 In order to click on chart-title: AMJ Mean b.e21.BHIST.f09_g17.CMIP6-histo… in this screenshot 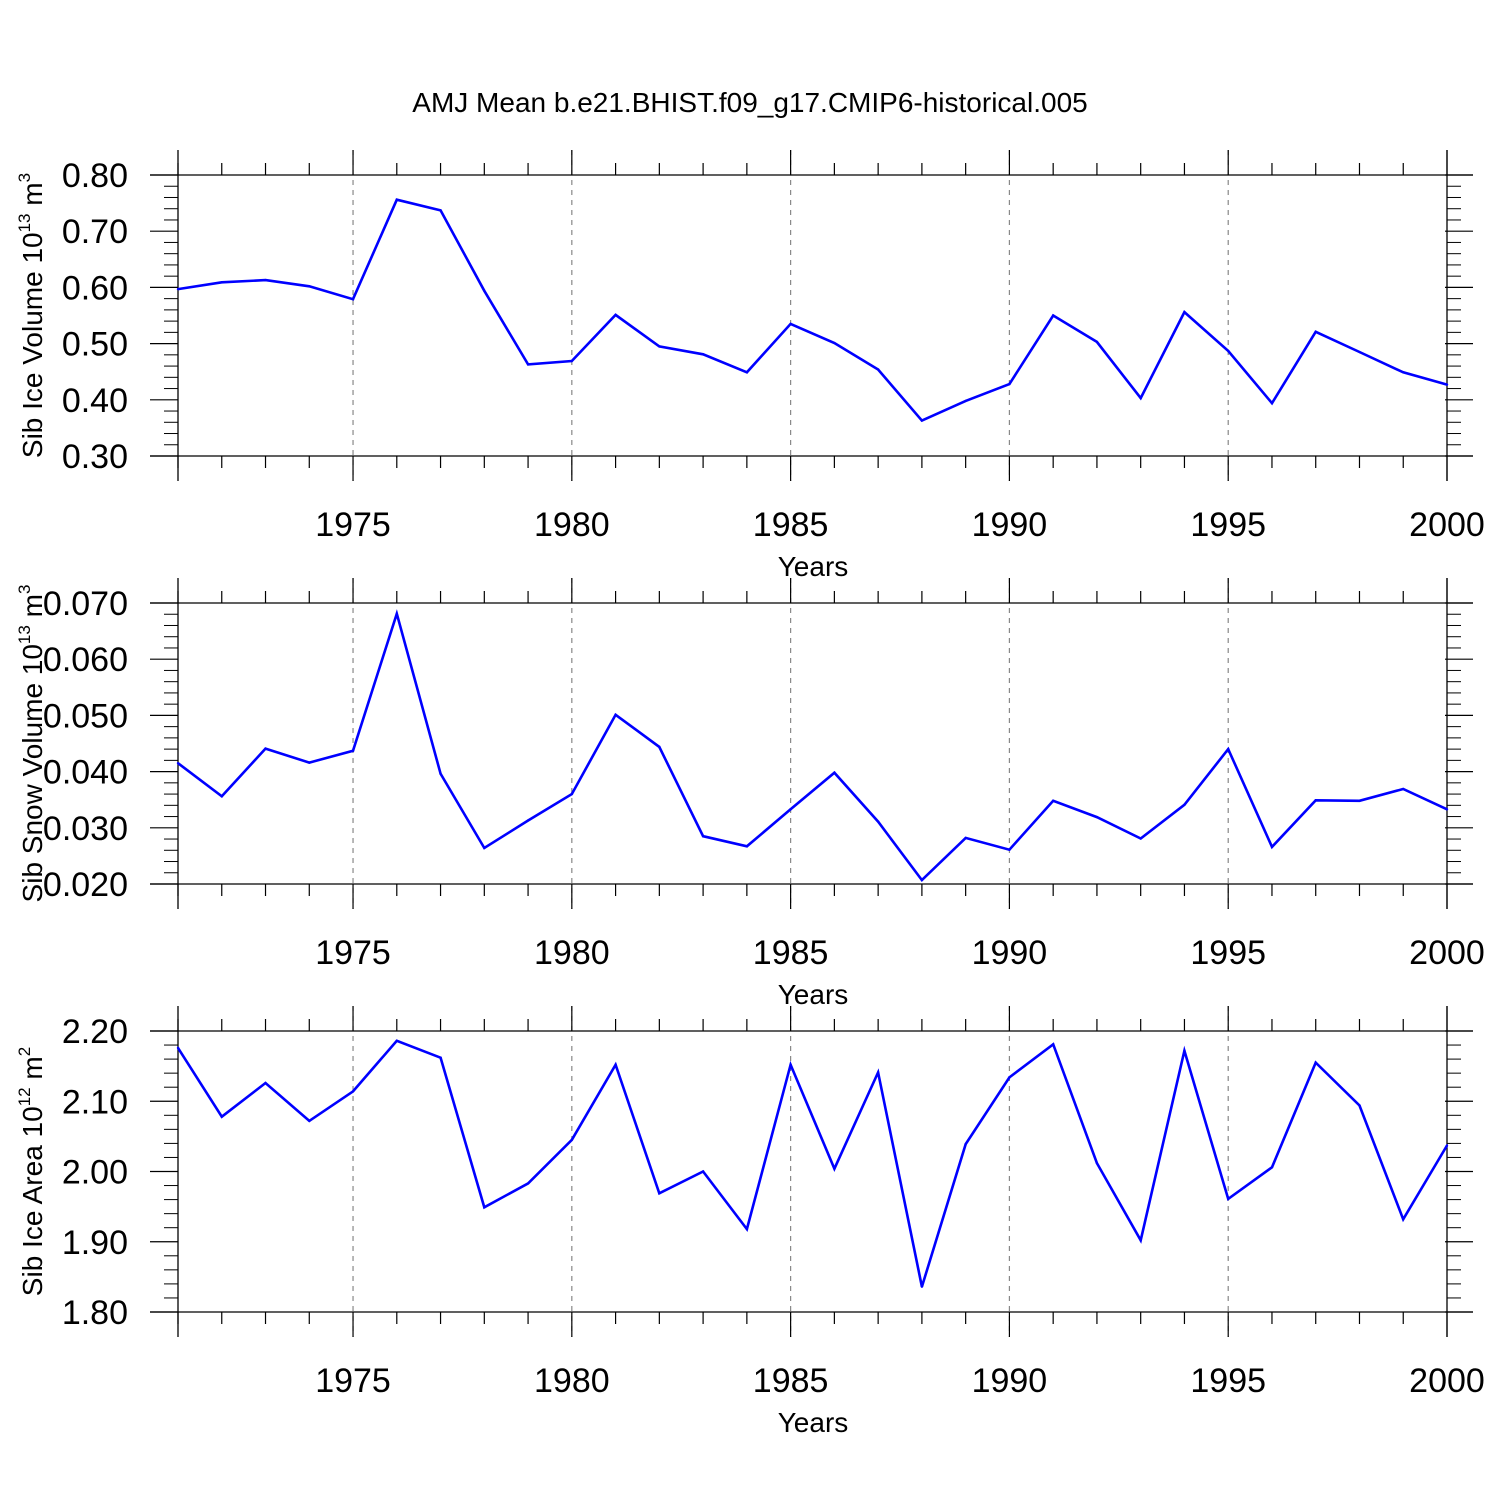, I will do `click(749, 102)`.